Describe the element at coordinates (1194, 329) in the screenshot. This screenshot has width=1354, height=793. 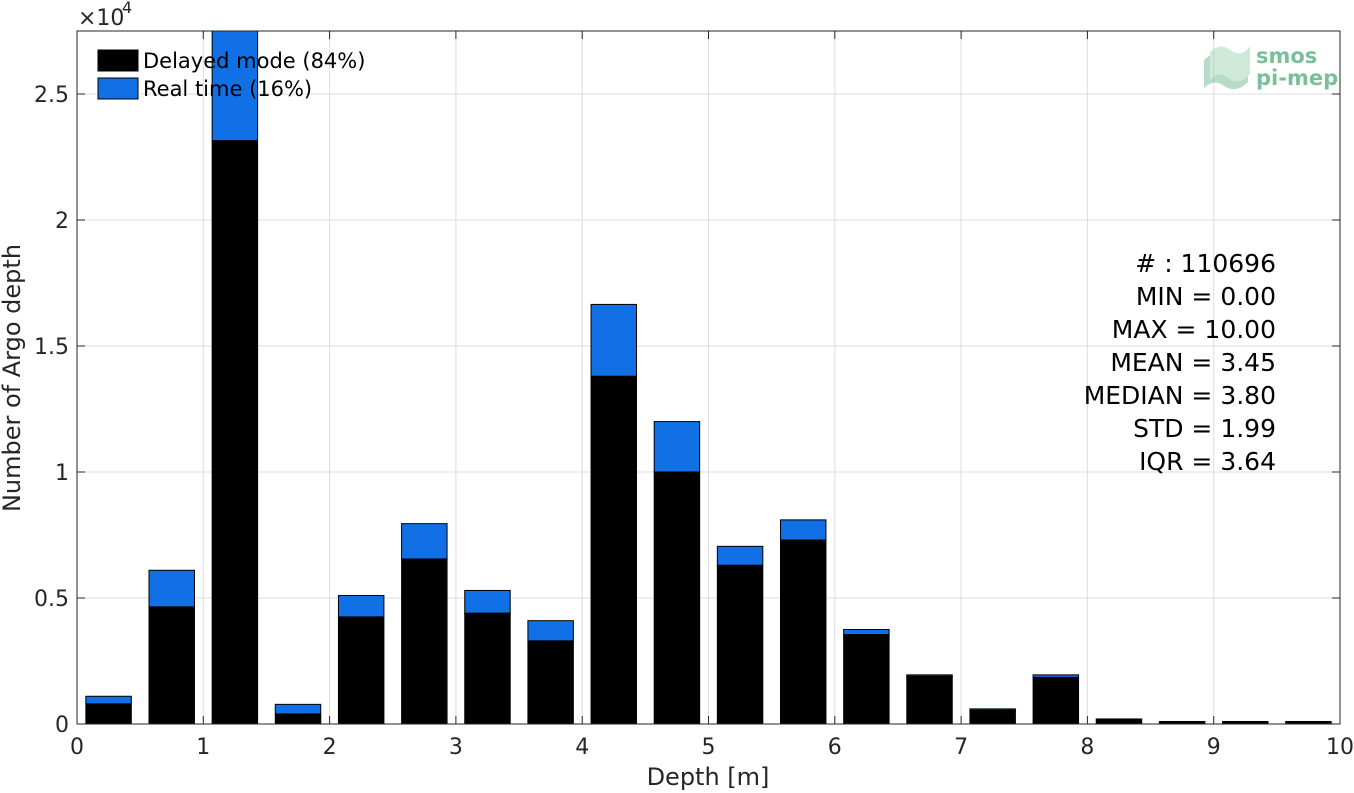
I see `stat-line: MAX = 10.00` at that location.